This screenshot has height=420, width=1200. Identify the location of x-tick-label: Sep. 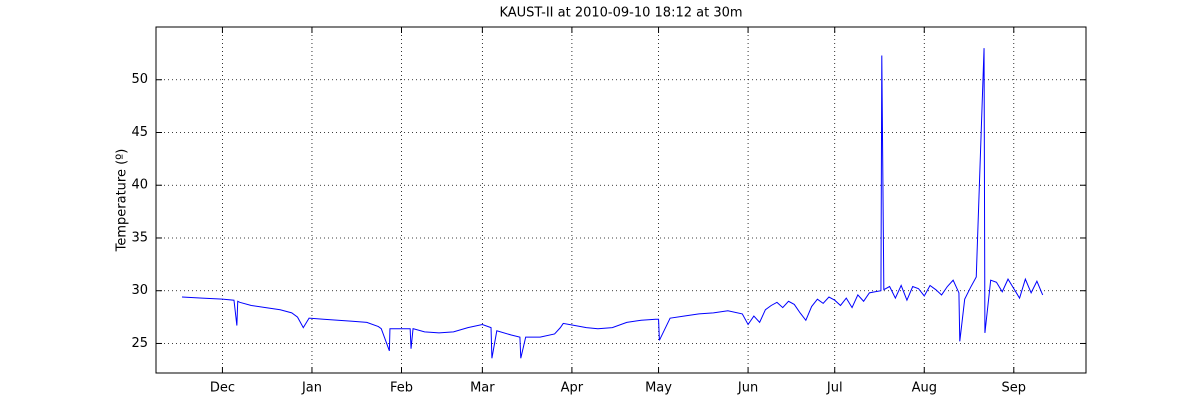
(1014, 388).